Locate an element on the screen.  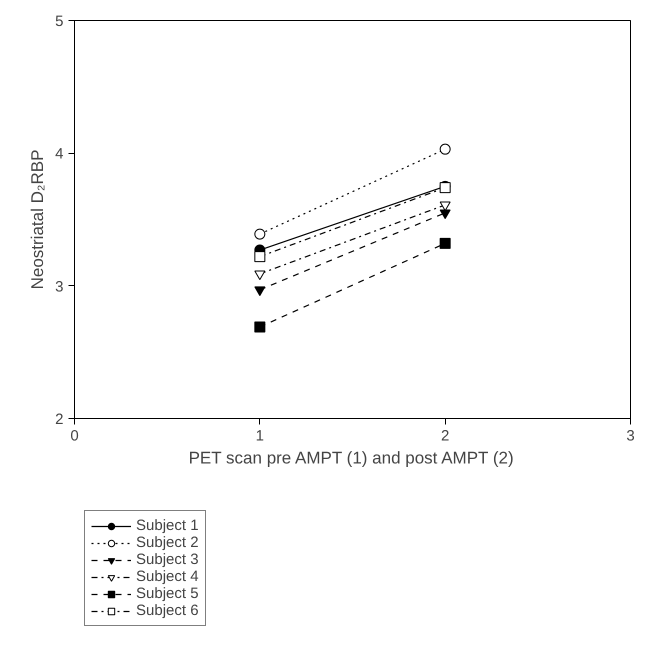
y-tick-label: 2 is located at coordinates (59, 419).